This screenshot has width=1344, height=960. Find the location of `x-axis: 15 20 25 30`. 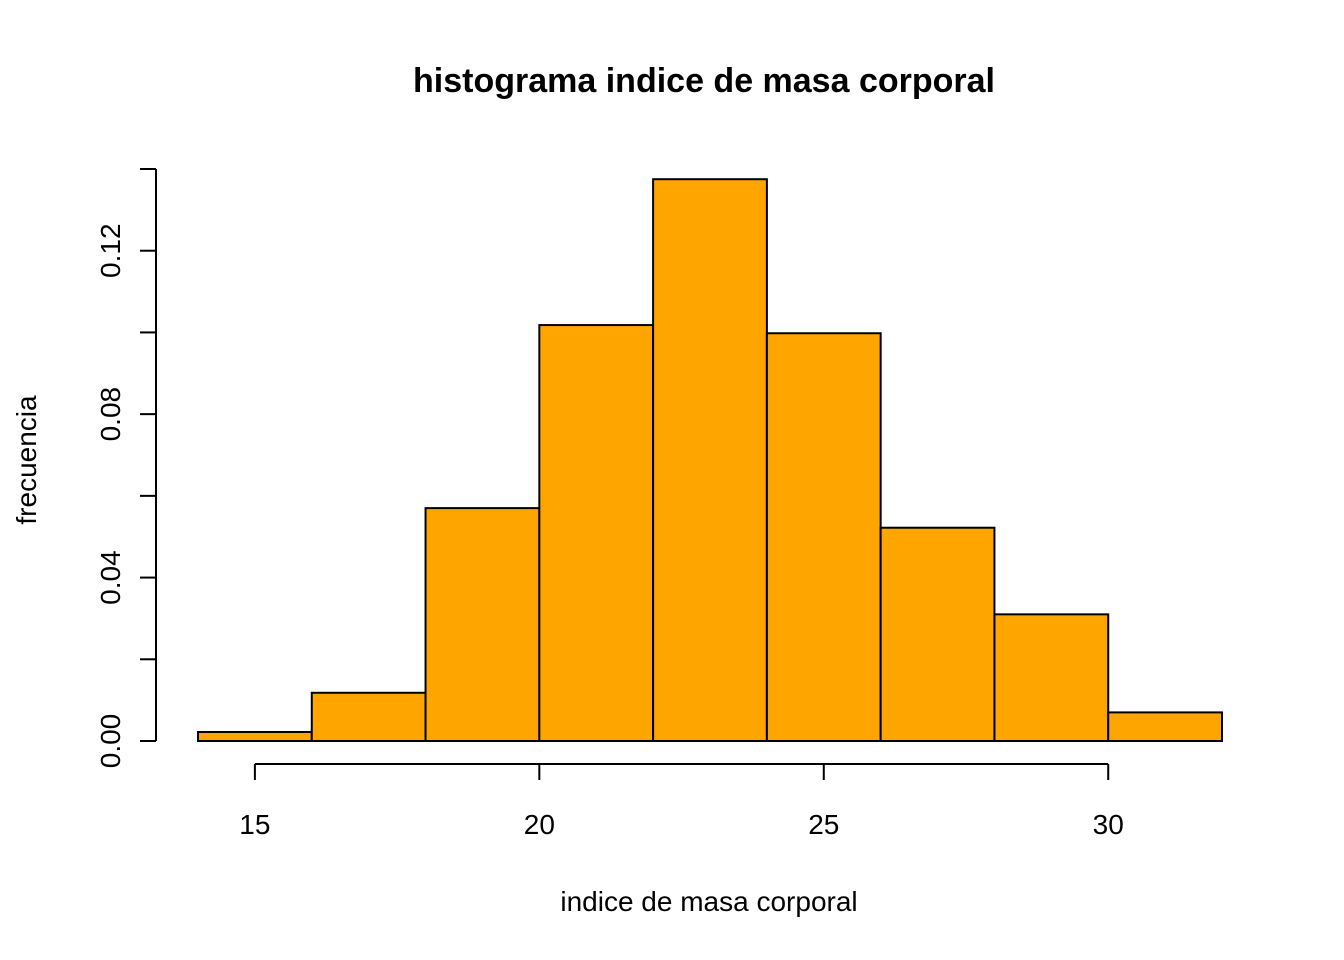

x-axis: 15 20 25 30 is located at coordinates (681, 801).